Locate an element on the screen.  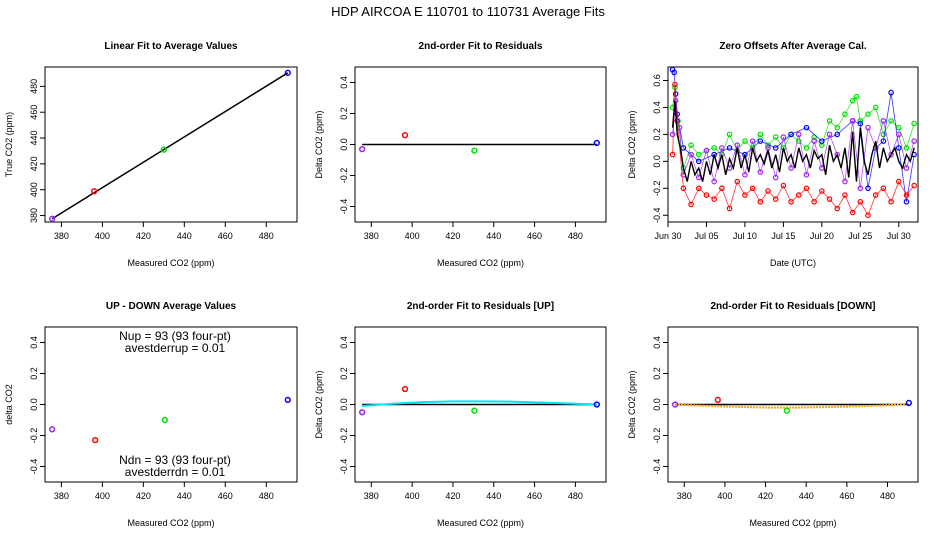
x-tick-label: Jun 30 is located at coordinates (667, 236).